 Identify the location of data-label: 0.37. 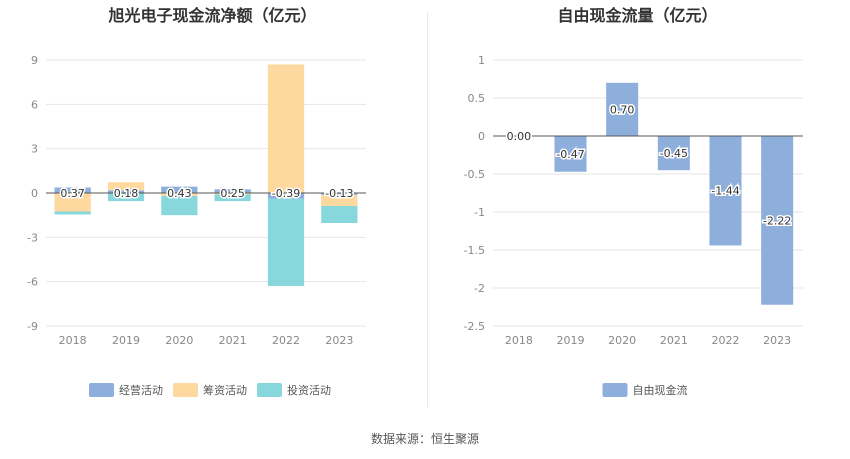
(72, 193).